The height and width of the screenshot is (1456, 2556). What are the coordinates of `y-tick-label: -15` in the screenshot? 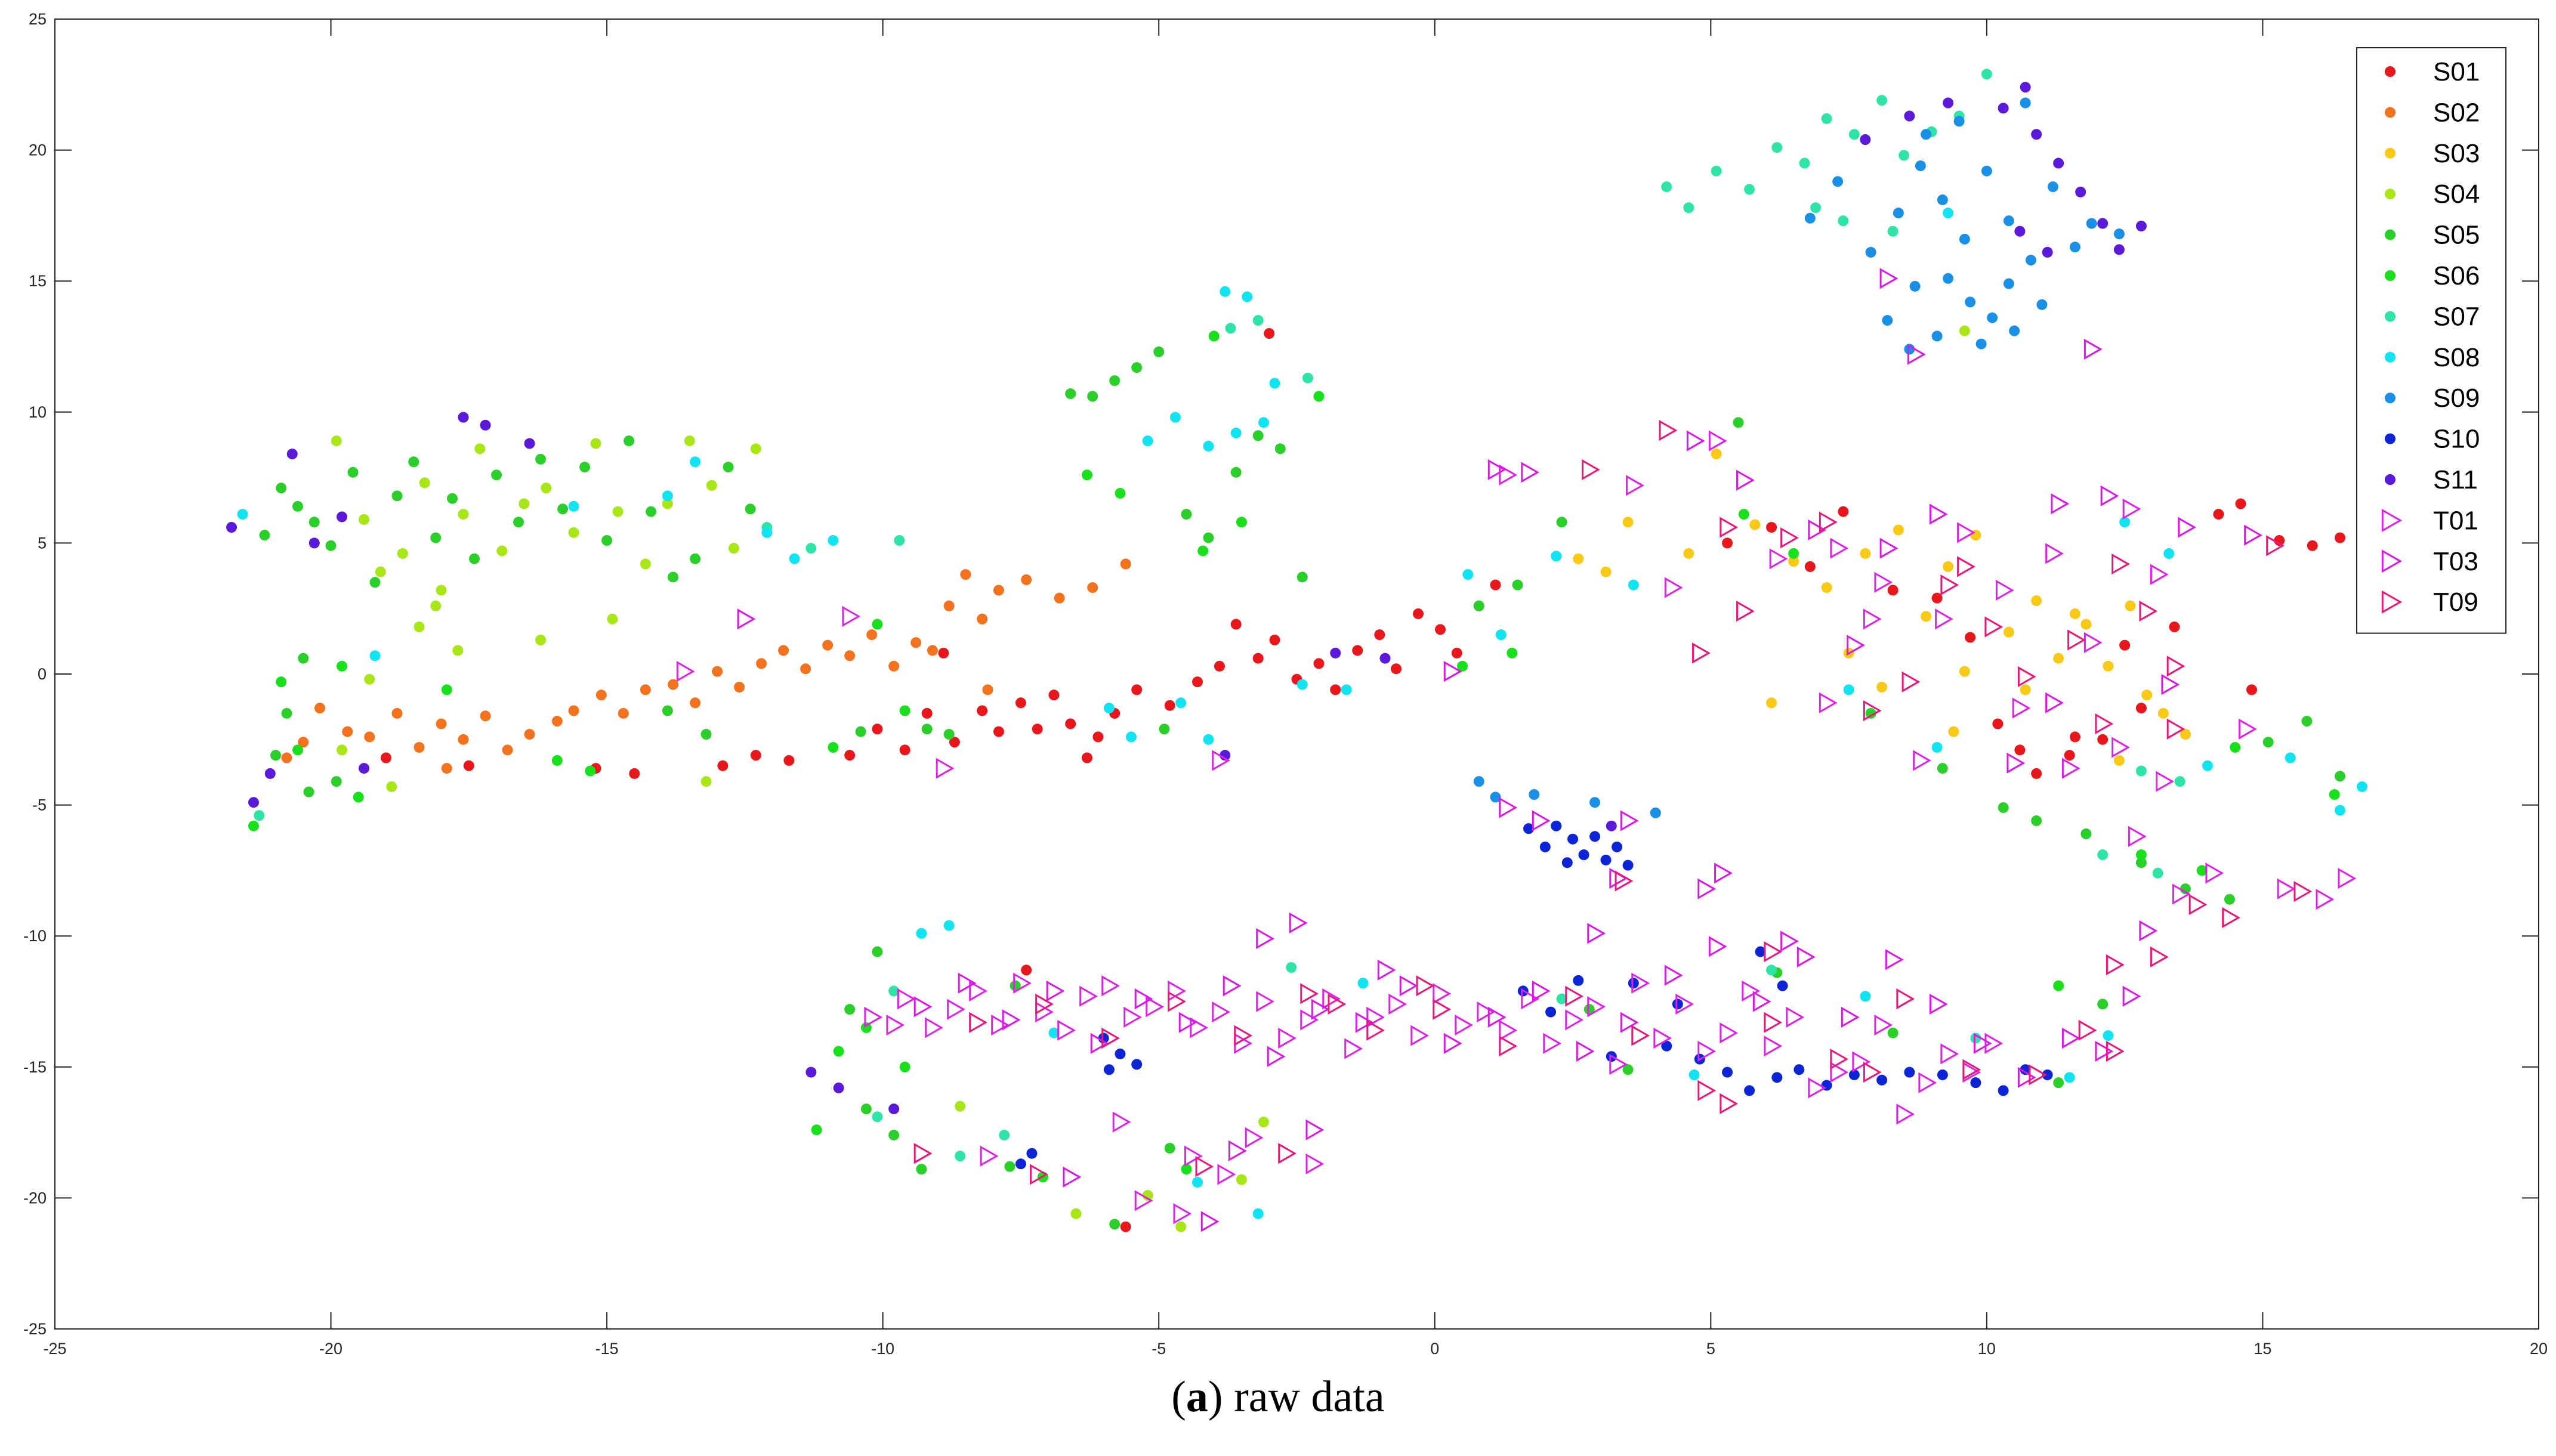 It's located at (35, 1067).